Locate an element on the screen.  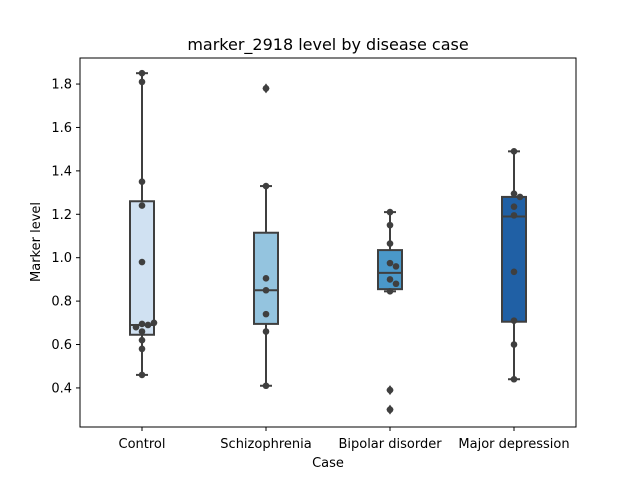
y-tick-label: 0.8 is located at coordinates (61, 302).